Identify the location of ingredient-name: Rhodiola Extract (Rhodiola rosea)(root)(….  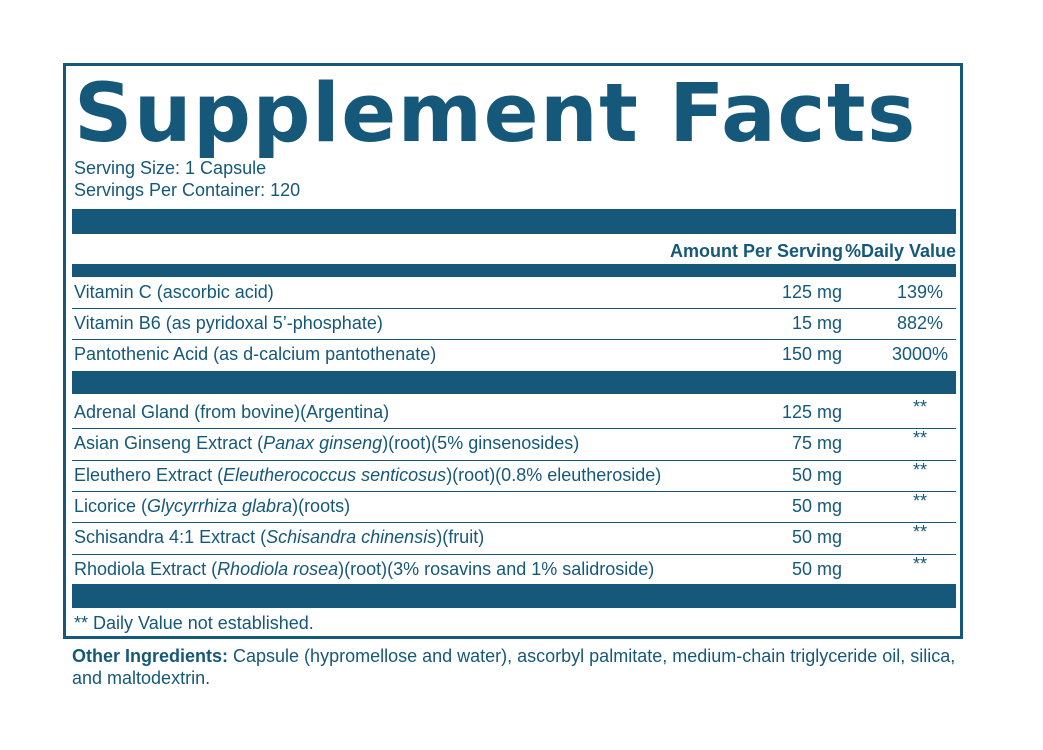
(364, 569).